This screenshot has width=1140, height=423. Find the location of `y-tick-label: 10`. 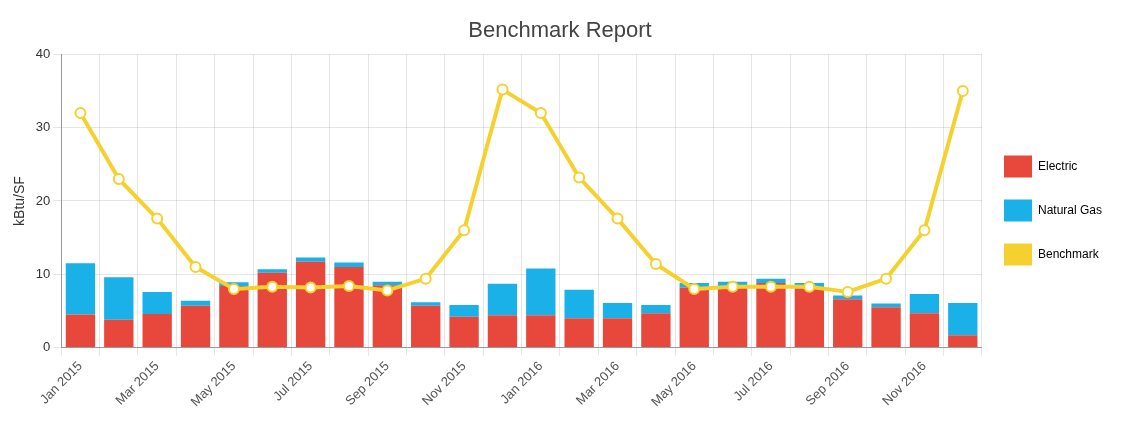

y-tick-label: 10 is located at coordinates (43, 273).